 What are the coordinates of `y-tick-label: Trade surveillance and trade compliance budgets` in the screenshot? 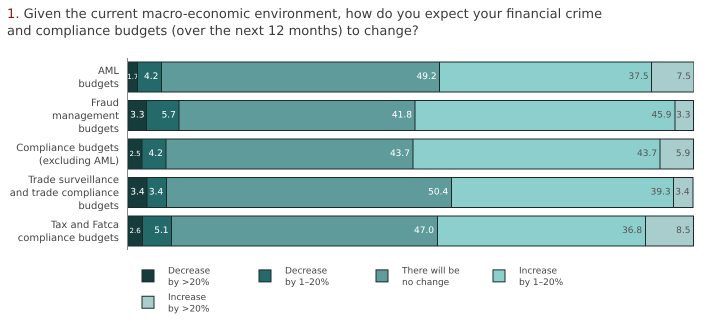 It's located at (64, 193).